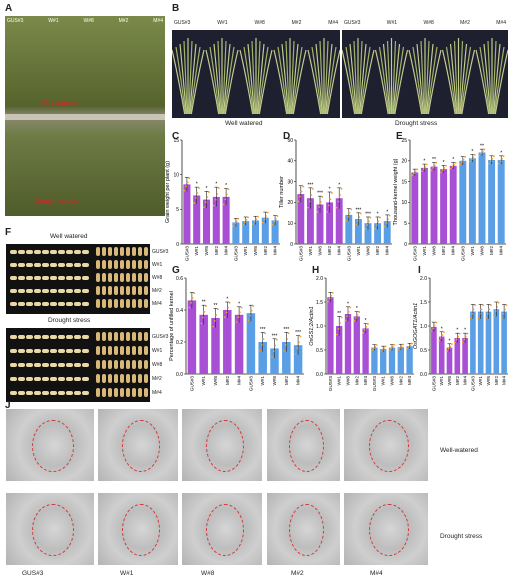 Image resolution: width=513 pixels, height=585 pixels. What do you see at coordinates (287, 136) in the screenshot?
I see `panel-letter-d: D` at bounding box center [287, 136].